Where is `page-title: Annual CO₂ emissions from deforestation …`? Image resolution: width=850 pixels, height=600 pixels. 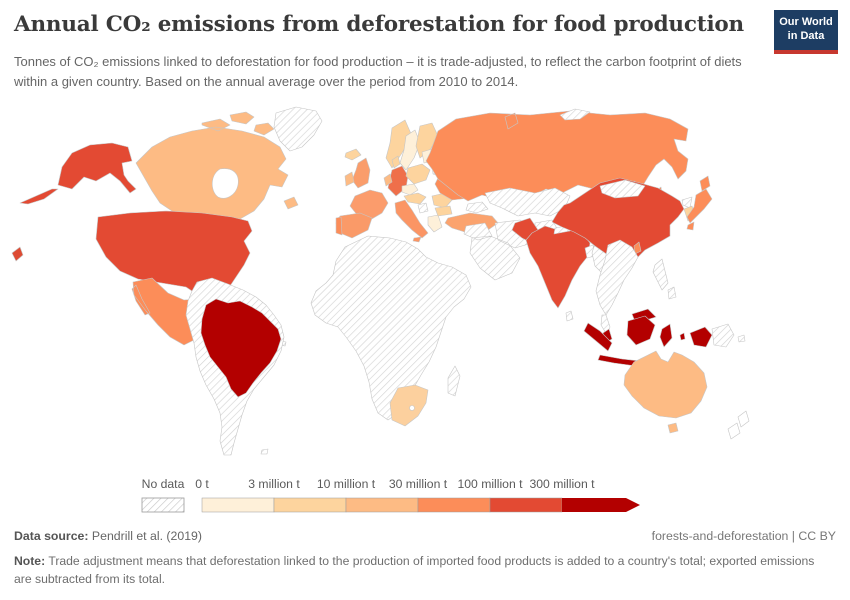
page-title: Annual CO₂ emissions from deforestation … is located at coordinates (379, 24).